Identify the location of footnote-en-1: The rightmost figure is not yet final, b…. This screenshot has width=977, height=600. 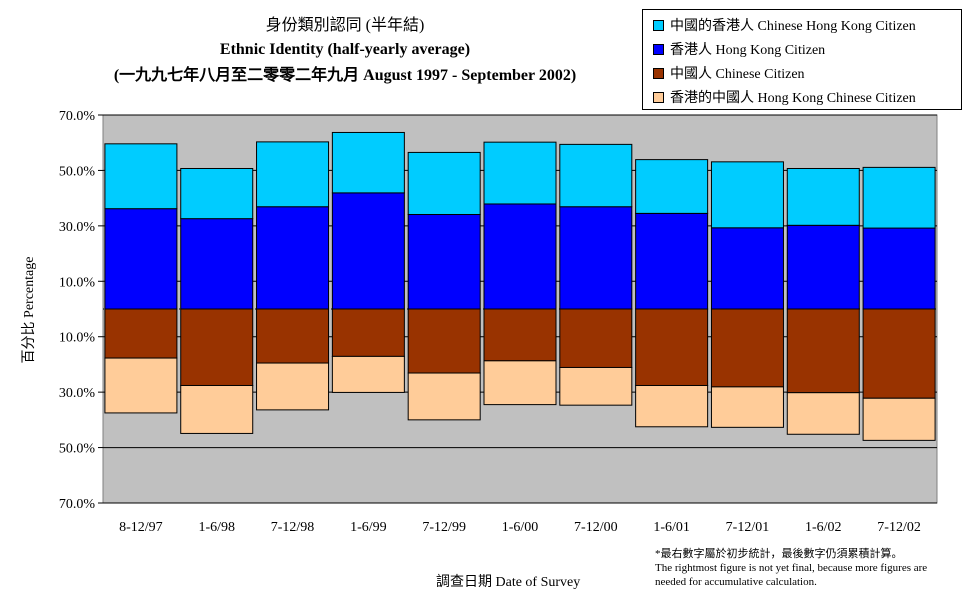
(791, 568).